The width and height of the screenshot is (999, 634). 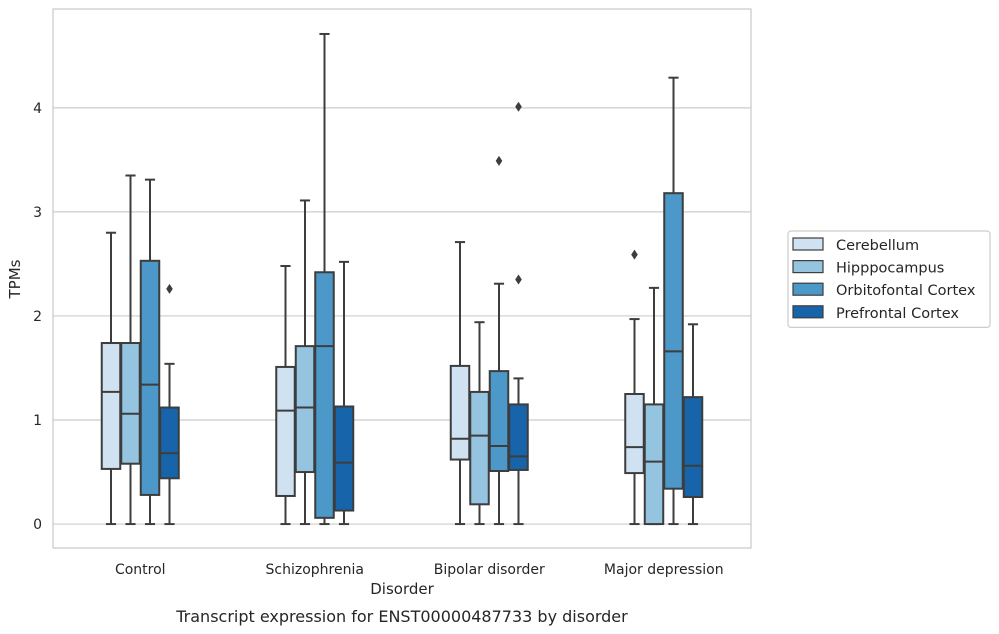 I want to click on y-tick-label: 0, so click(x=37, y=525).